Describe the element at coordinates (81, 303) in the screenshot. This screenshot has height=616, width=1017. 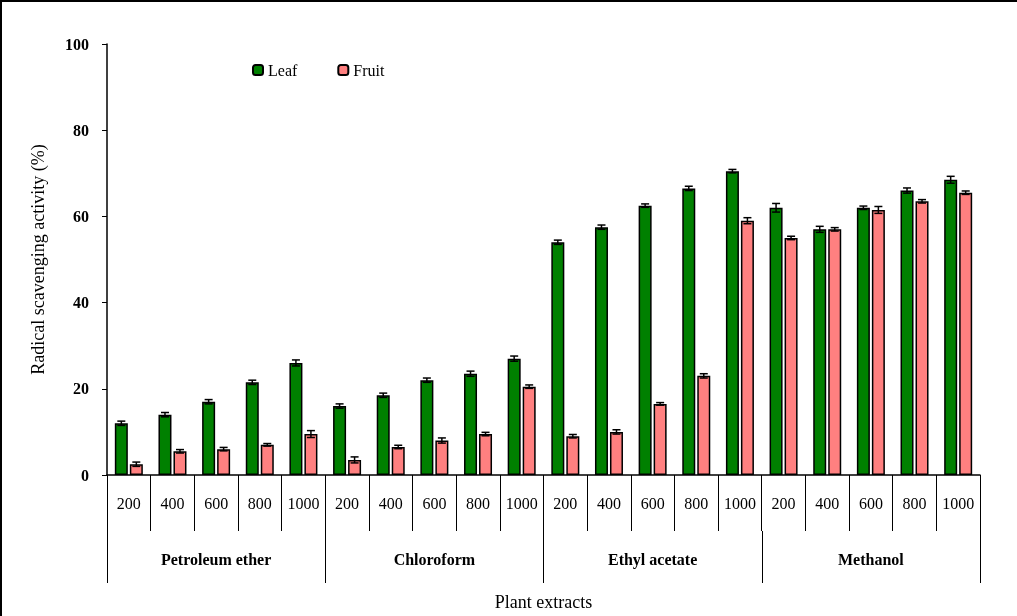
I see `y-tick-label: 40` at that location.